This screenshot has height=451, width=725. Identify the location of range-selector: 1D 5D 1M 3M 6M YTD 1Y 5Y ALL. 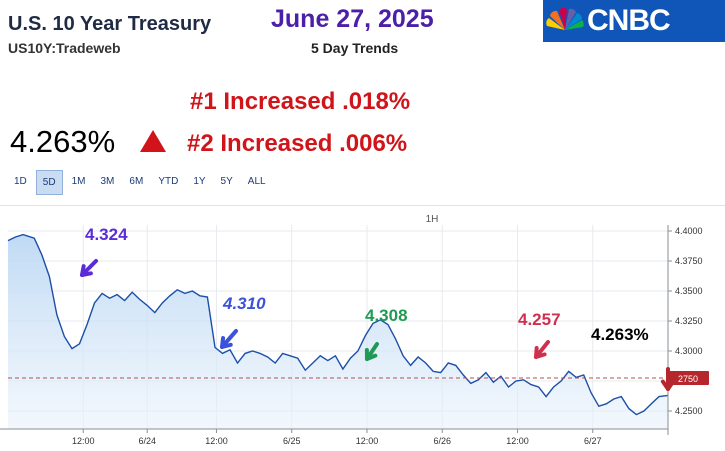
(141, 182).